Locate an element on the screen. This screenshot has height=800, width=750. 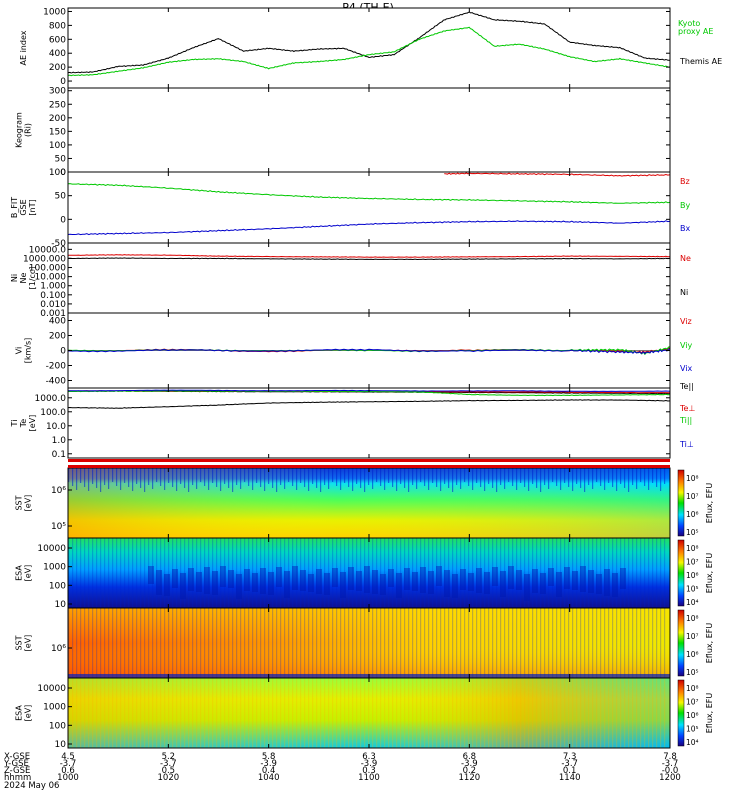
temperature-ylabel-2: [eV] is located at coordinates (32, 423).